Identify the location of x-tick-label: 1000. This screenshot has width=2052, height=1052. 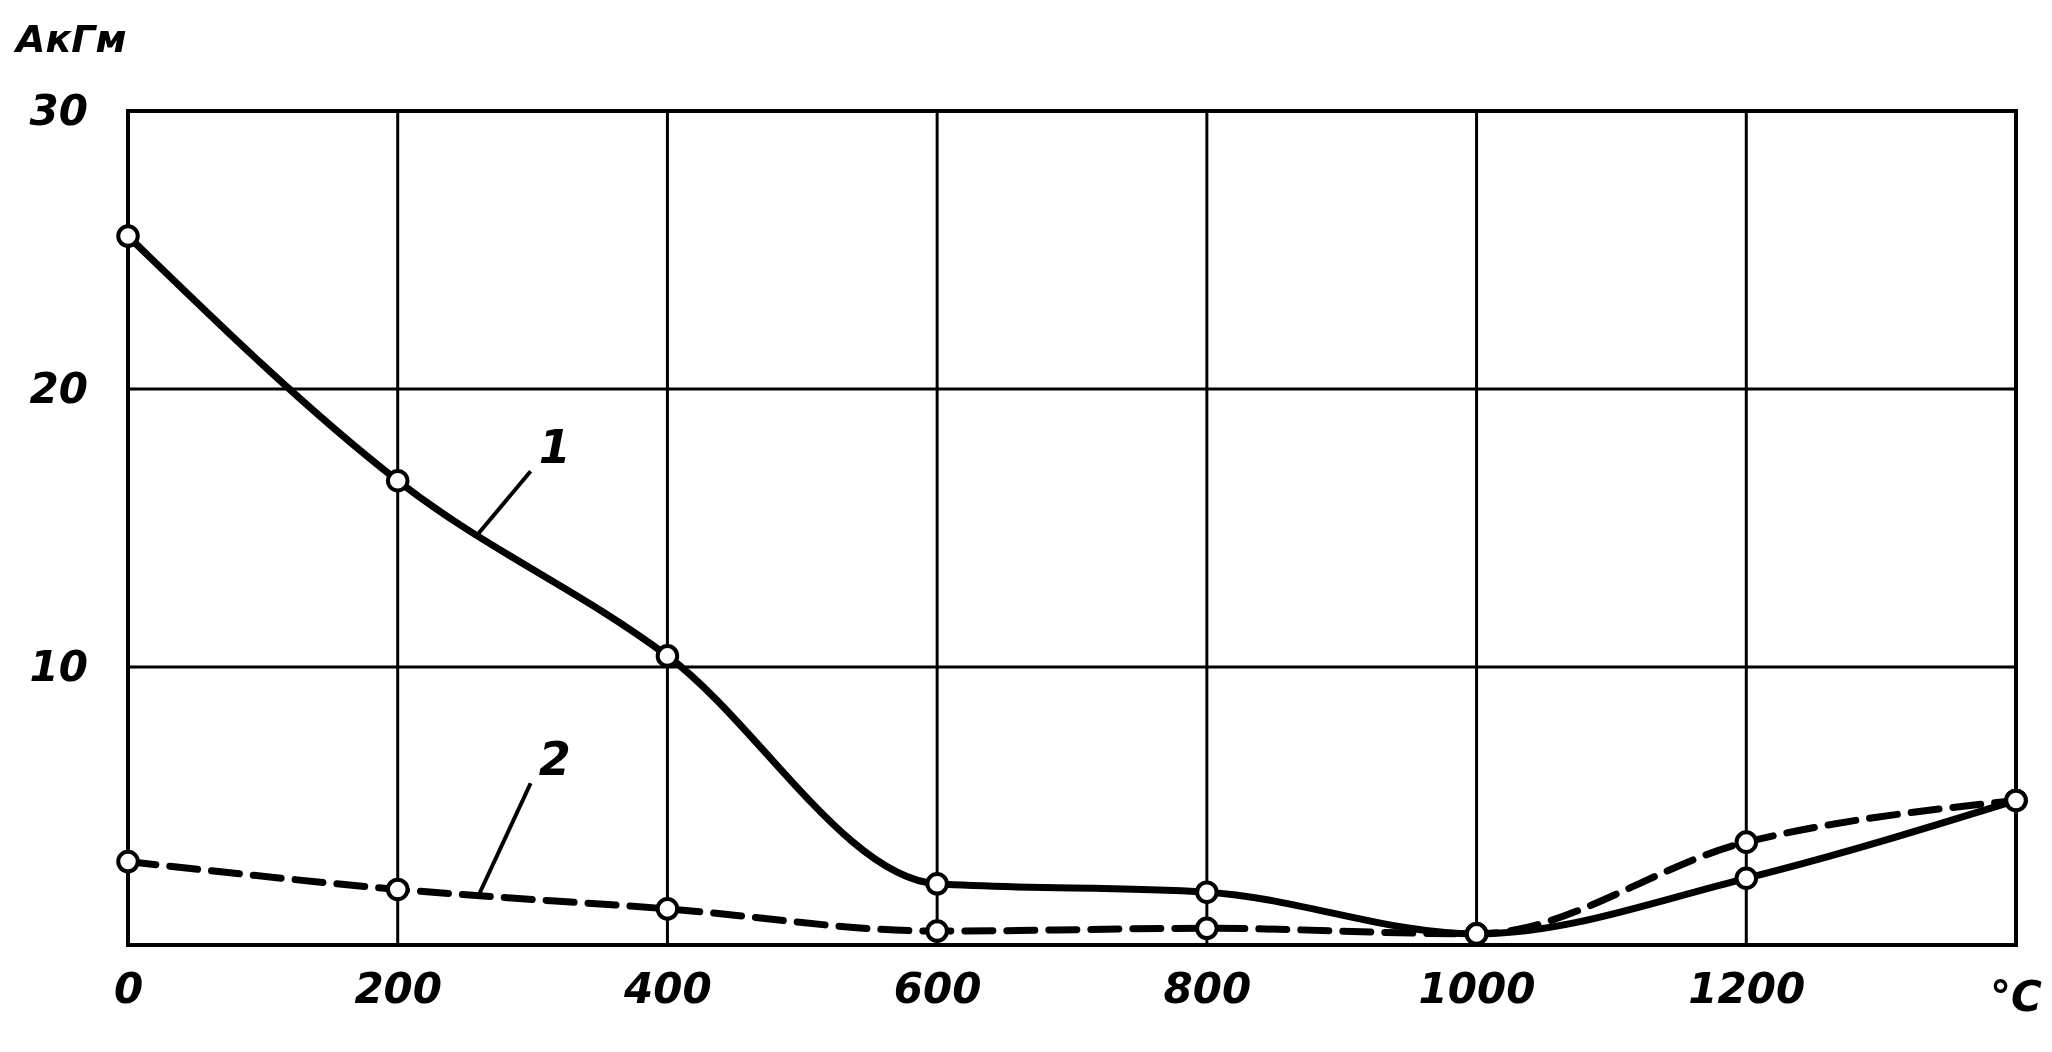
(1477, 988).